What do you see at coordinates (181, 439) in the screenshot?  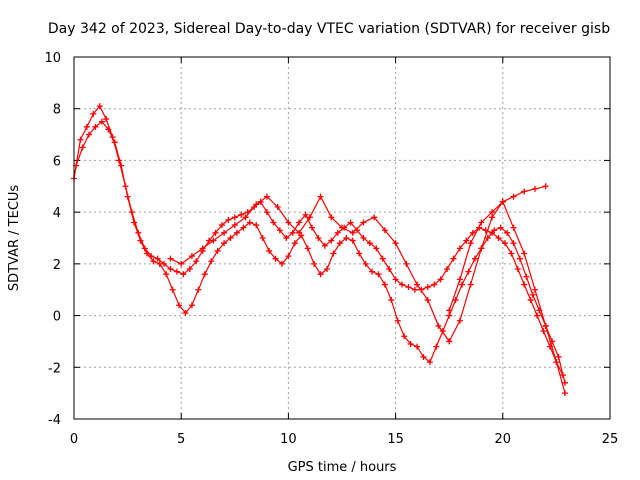 I see `x-tick-label: 5` at bounding box center [181, 439].